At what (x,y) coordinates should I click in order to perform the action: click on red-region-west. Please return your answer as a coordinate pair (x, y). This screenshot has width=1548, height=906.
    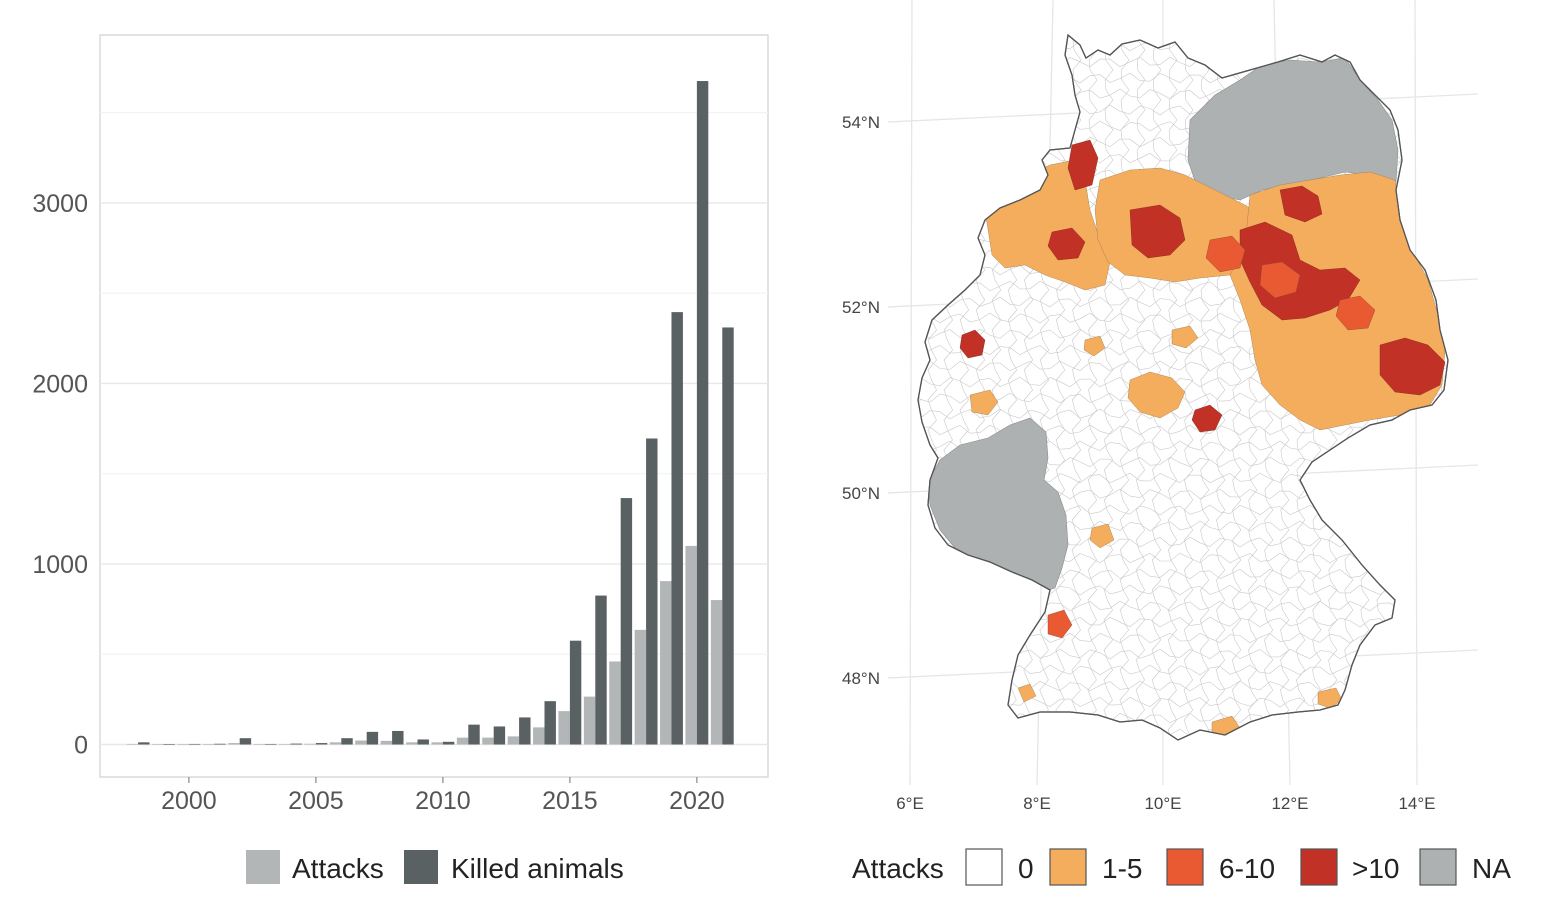
    Looking at the image, I should click on (972, 344).